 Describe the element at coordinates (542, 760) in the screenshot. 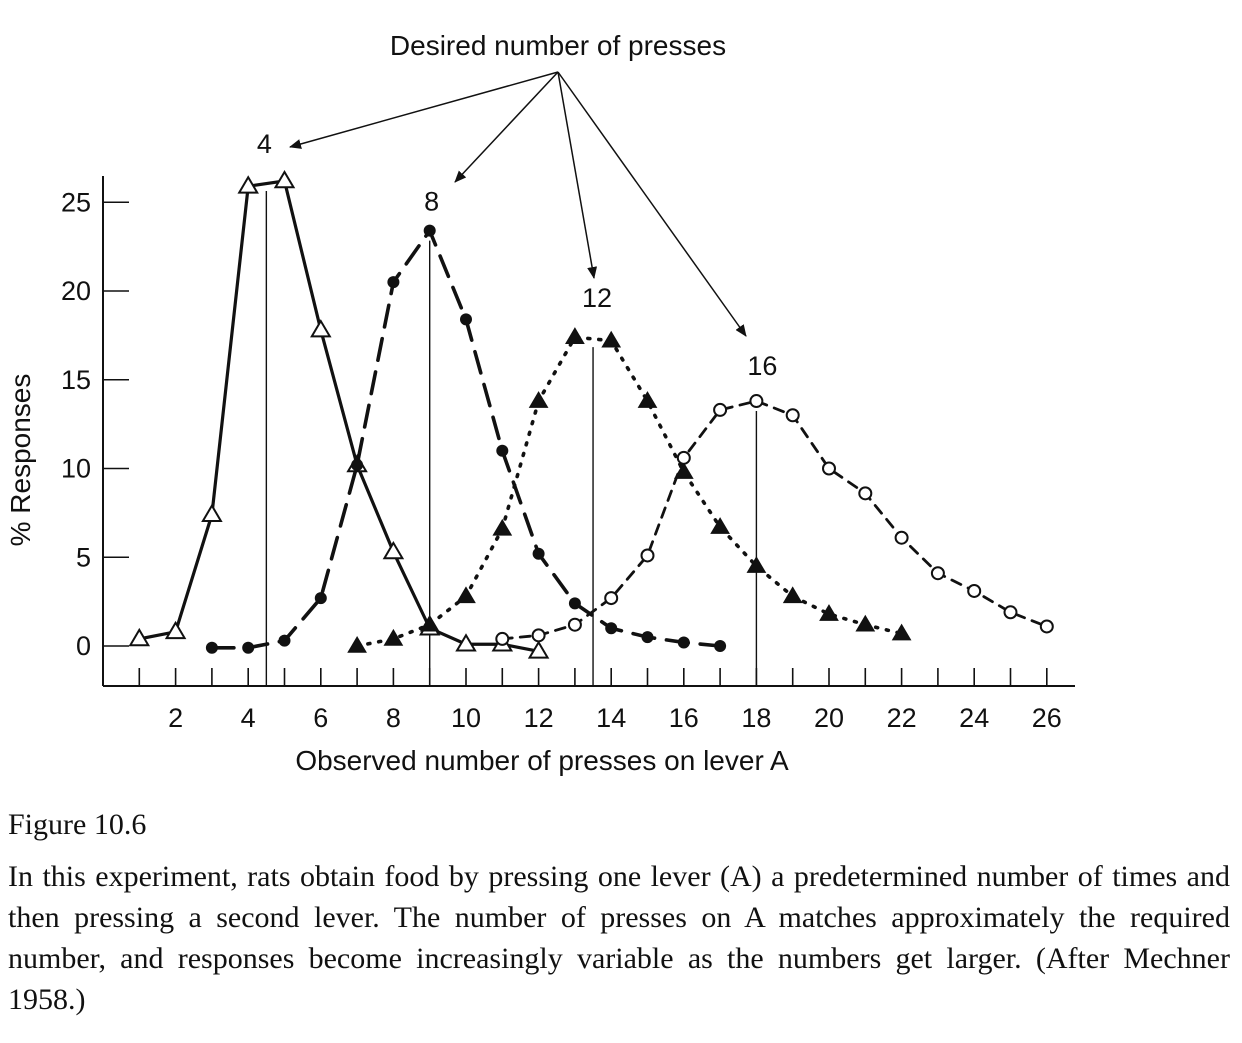

I see `x-axis-label: Observed number of presses on lever A` at that location.